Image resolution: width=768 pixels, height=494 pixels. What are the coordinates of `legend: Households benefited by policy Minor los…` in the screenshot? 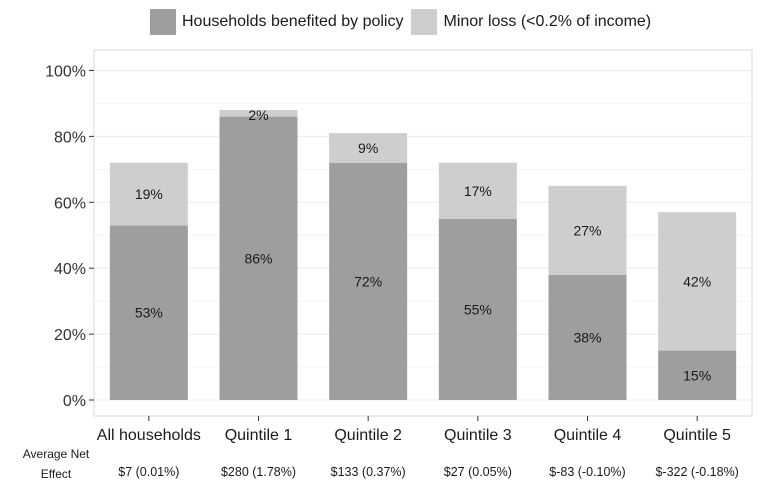 It's located at (404, 22).